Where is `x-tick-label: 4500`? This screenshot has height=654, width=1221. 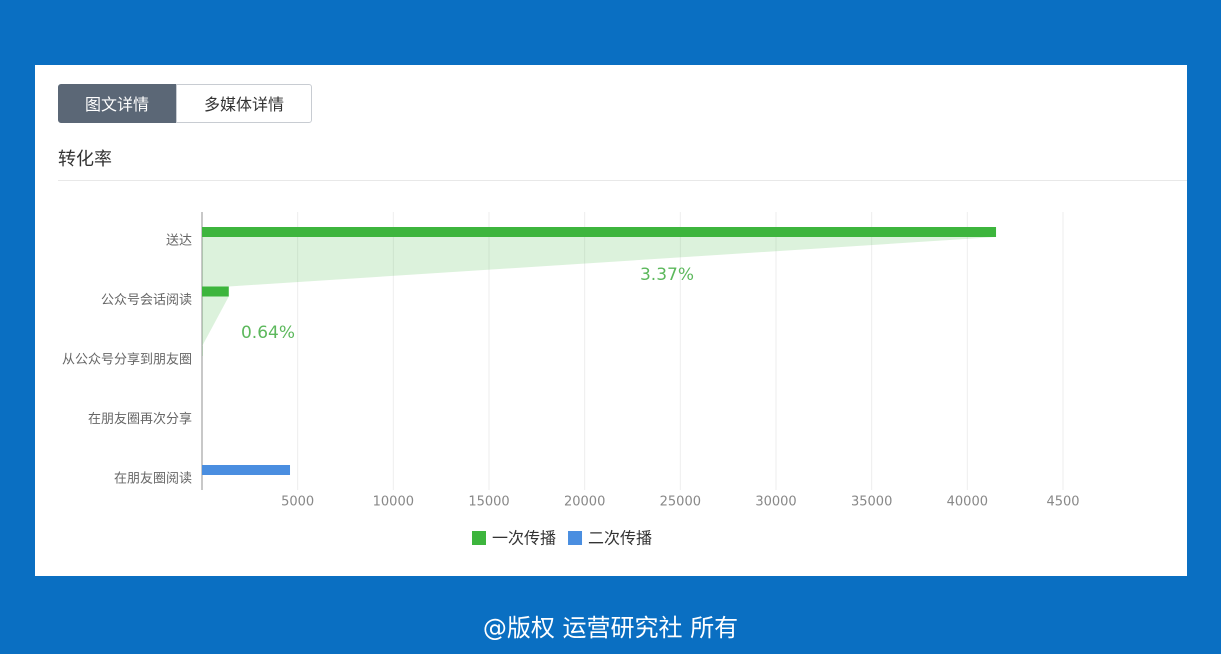 x-tick-label: 4500 is located at coordinates (1062, 502).